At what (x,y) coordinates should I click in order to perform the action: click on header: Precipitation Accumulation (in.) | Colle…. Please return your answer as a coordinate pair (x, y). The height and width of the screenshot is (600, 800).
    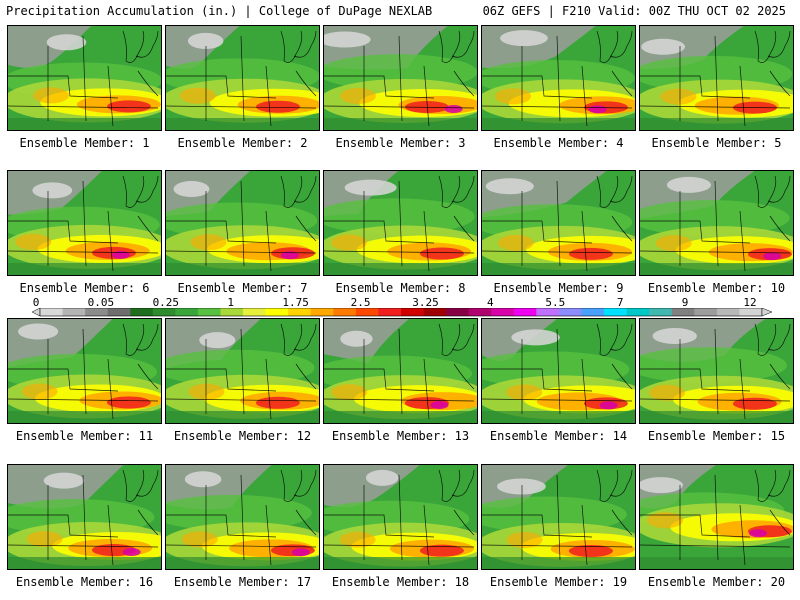
    Looking at the image, I should click on (400, 13).